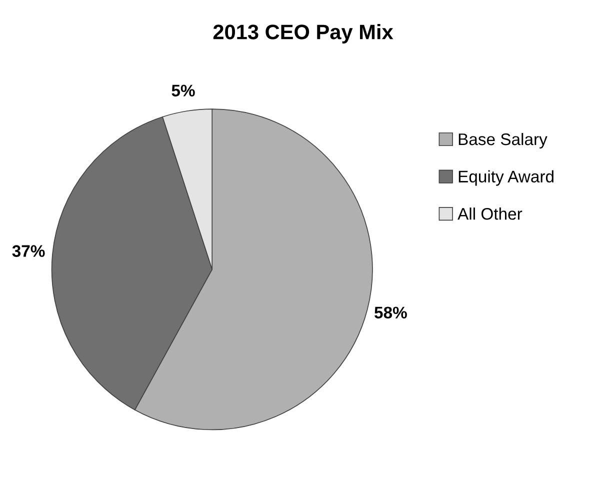 This screenshot has width=606, height=481. What do you see at coordinates (28, 251) in the screenshot?
I see `data-label: 37%` at bounding box center [28, 251].